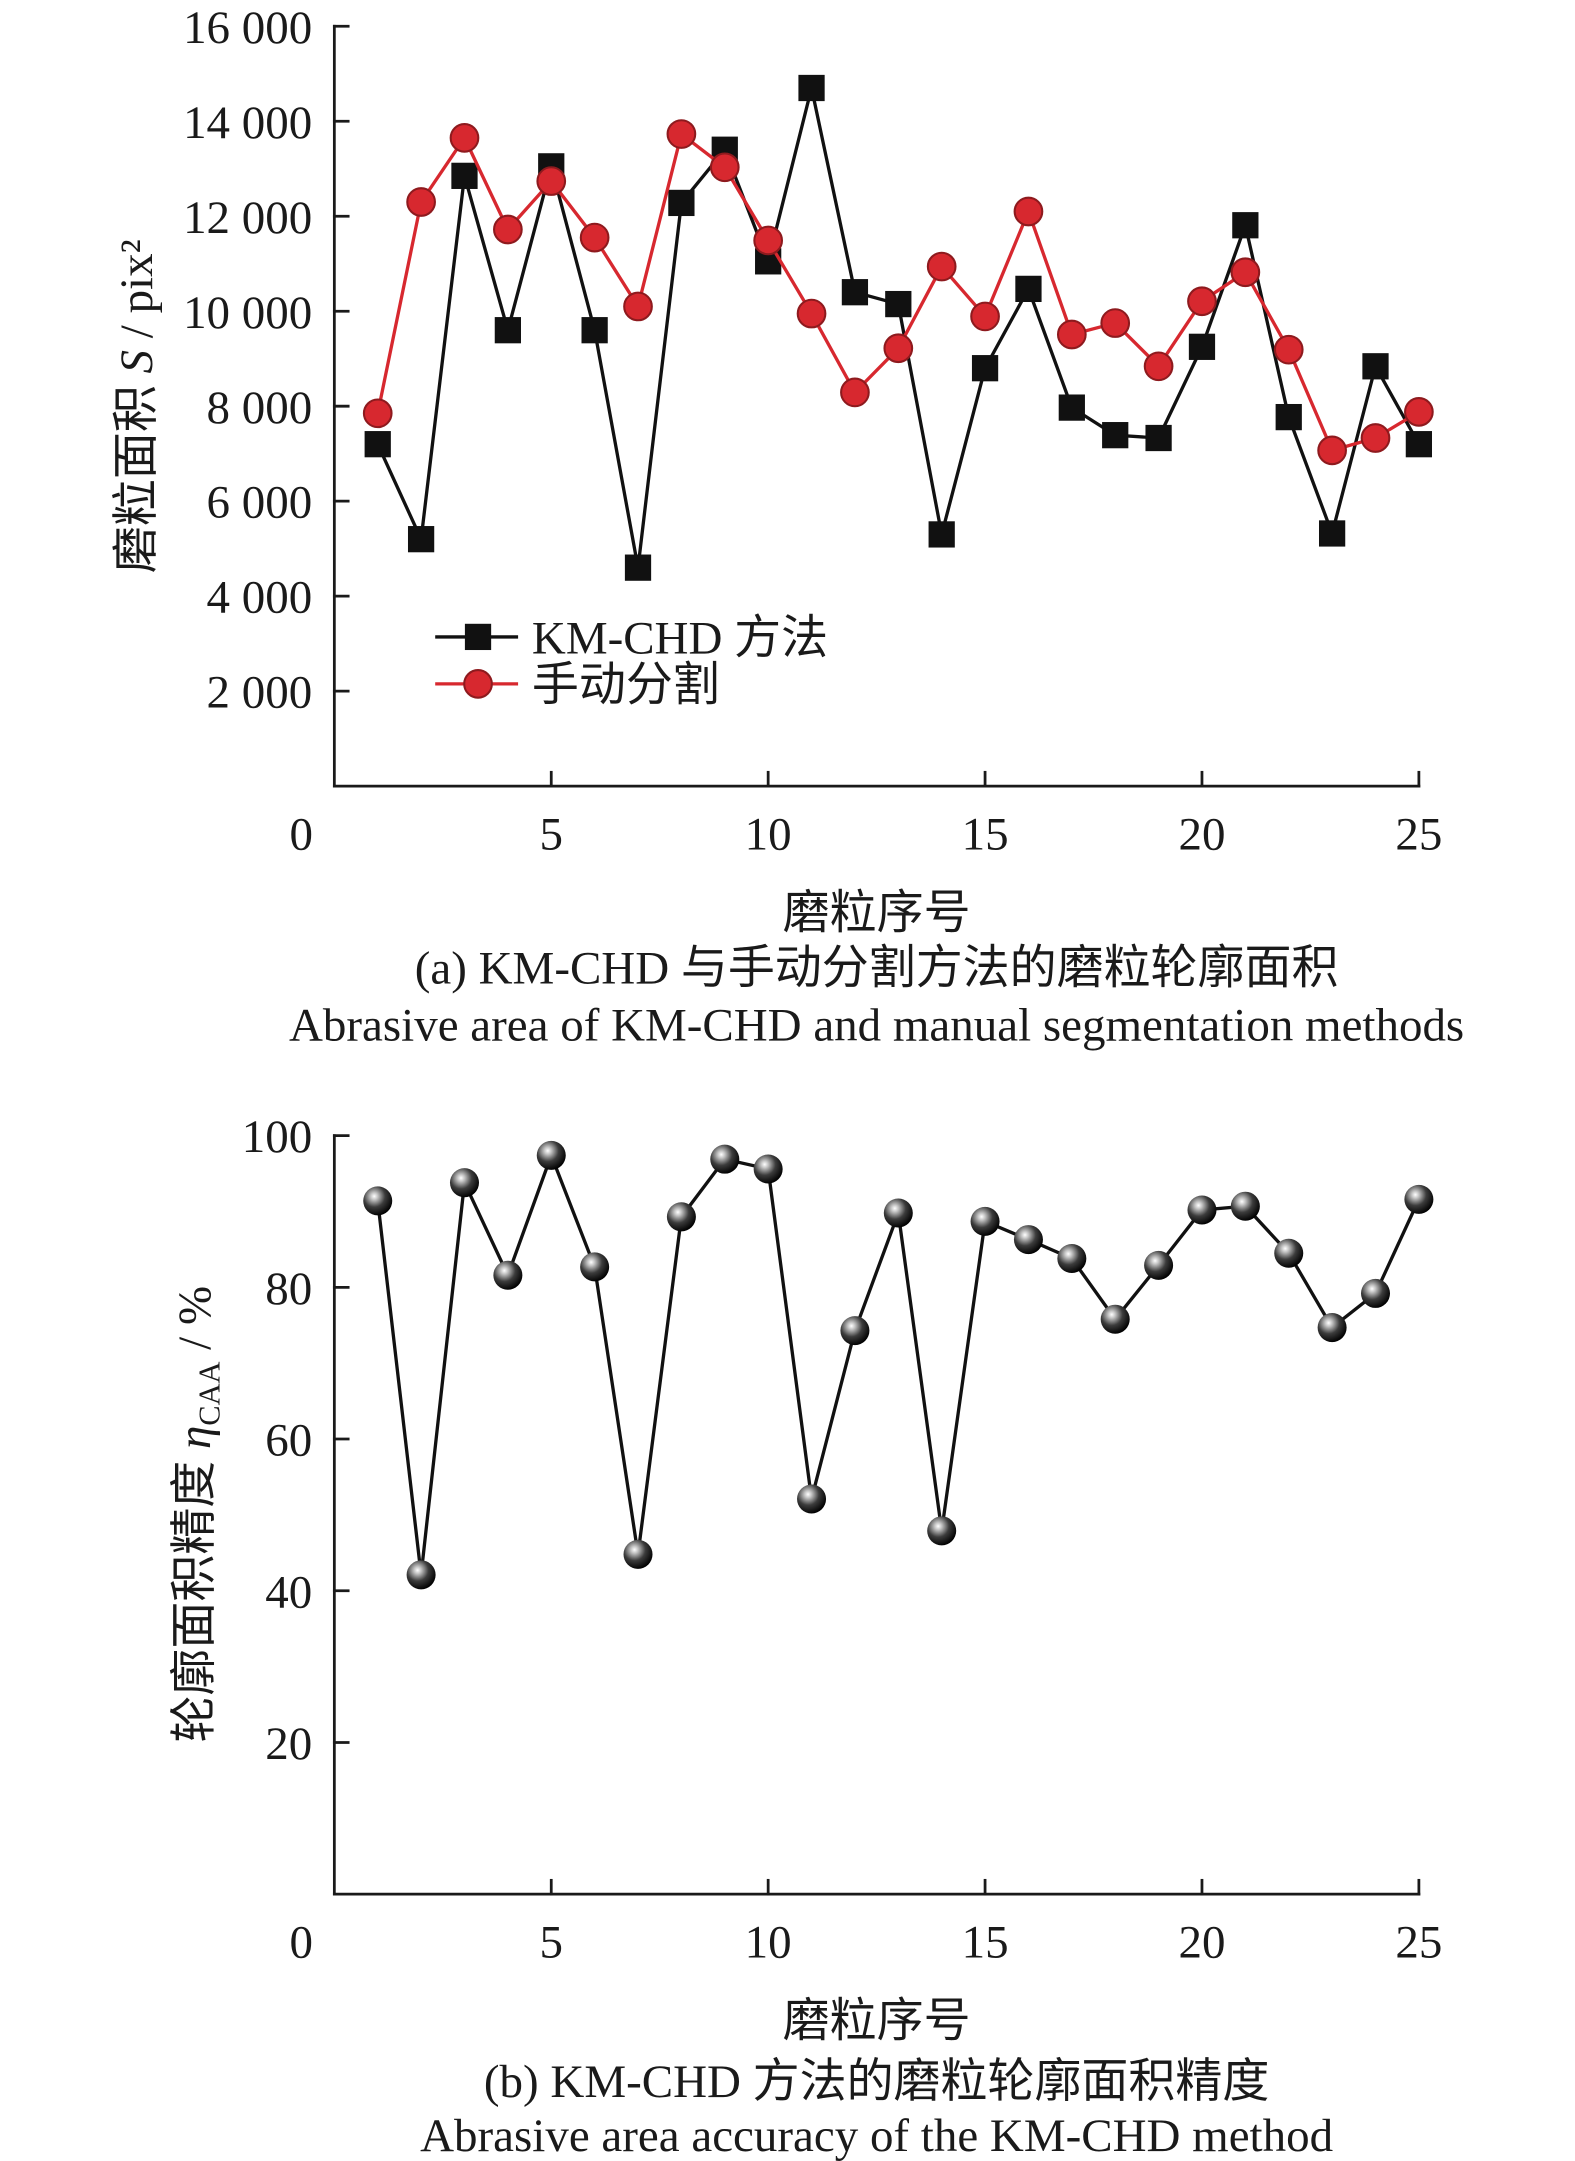 This screenshot has height=2161, width=1575. I want to click on x-tick-label: 15, so click(985, 1943).